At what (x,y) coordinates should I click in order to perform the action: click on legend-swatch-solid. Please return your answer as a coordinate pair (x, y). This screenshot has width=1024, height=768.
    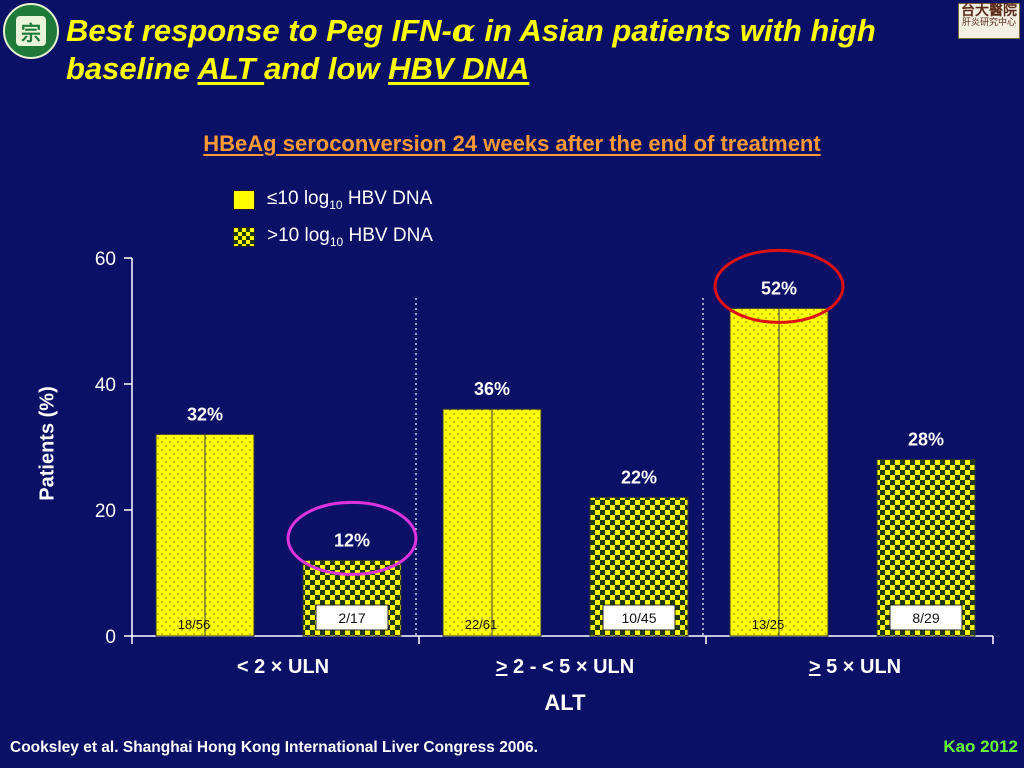
    Looking at the image, I should click on (244, 200).